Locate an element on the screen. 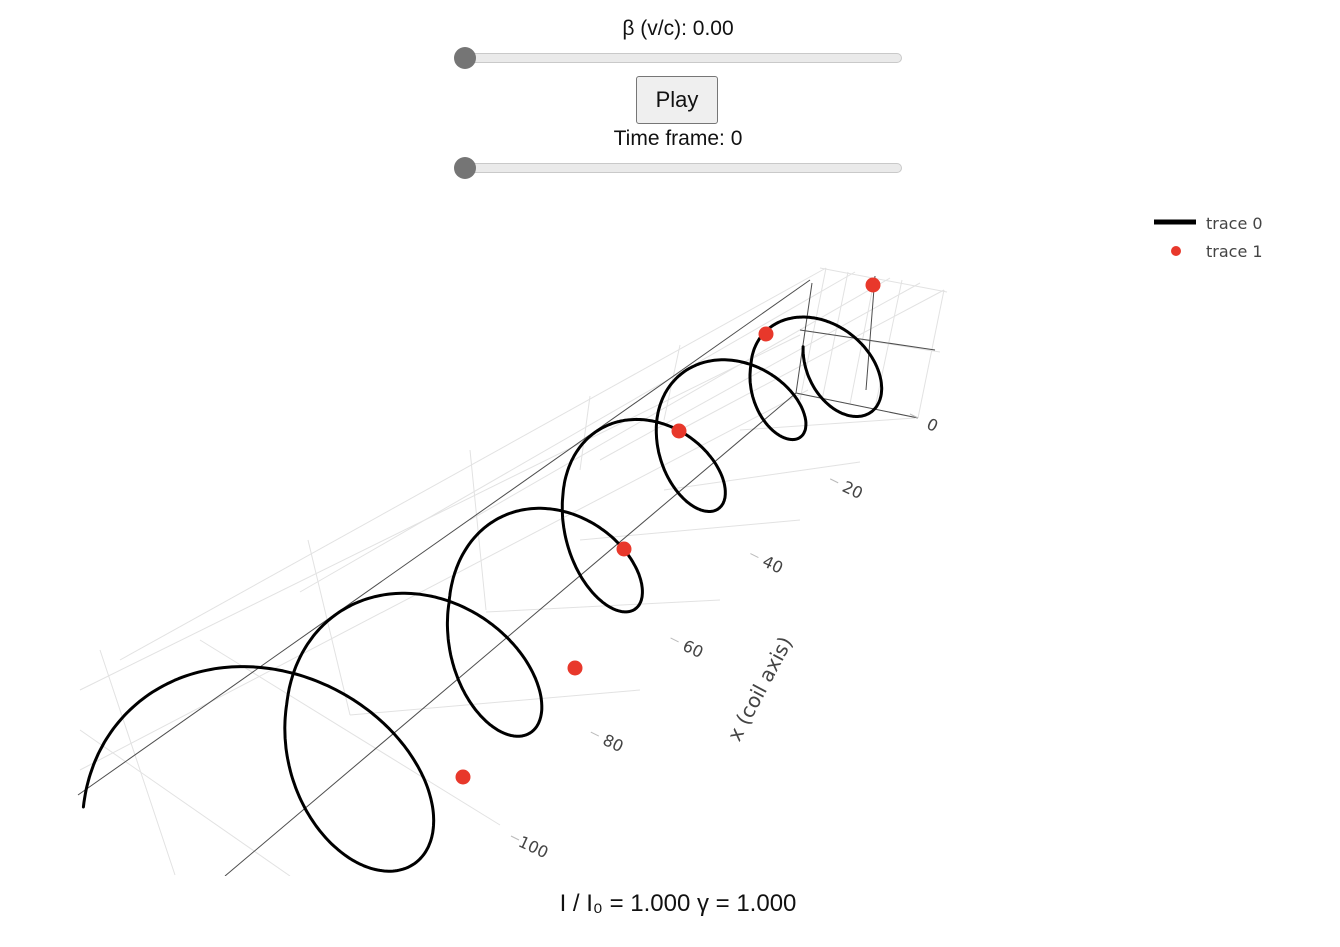 The width and height of the screenshot is (1340, 947). x-axis-tick-label: 0 is located at coordinates (932, 425).